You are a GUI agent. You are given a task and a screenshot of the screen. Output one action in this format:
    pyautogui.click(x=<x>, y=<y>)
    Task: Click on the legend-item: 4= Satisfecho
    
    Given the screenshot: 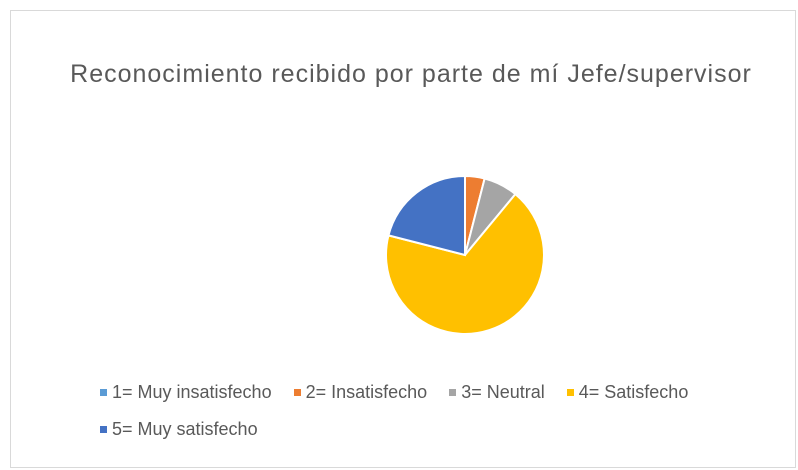 What is the action you would take?
    pyautogui.click(x=627, y=392)
    